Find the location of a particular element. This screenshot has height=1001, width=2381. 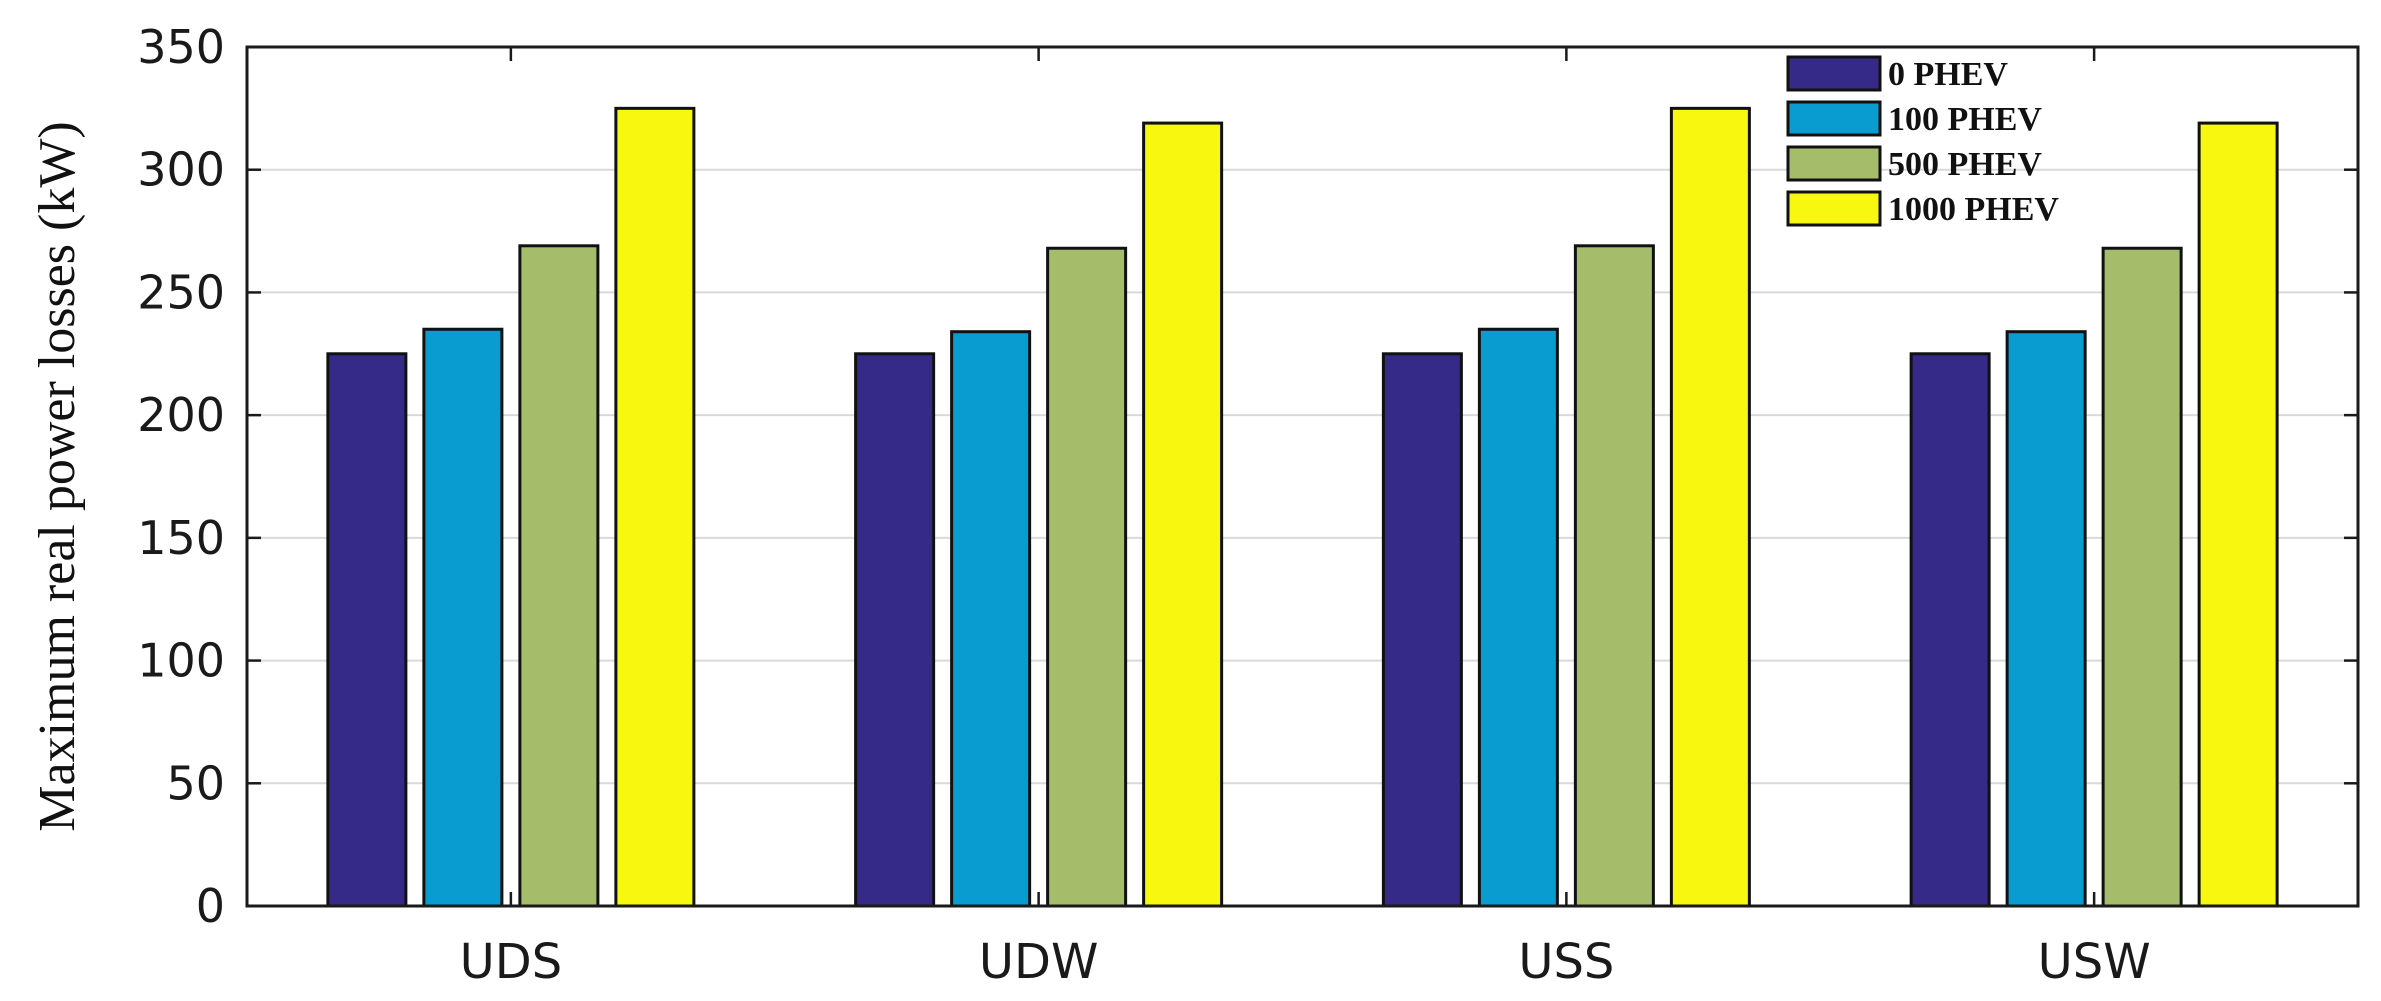

bar-0-phev-uds is located at coordinates (367, 630).